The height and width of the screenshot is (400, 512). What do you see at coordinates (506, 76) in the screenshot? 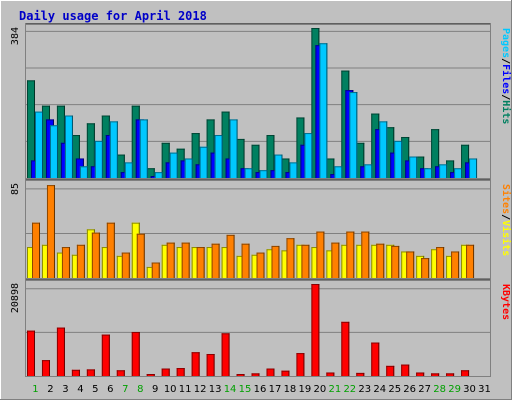
I see `legend-top: Pages/Files/Hits` at bounding box center [506, 76].